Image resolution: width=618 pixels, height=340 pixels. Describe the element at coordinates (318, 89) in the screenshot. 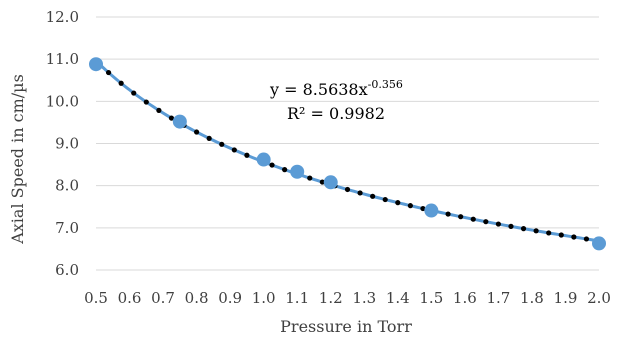

I see `equation-prefix: y = 8.5638x` at that location.